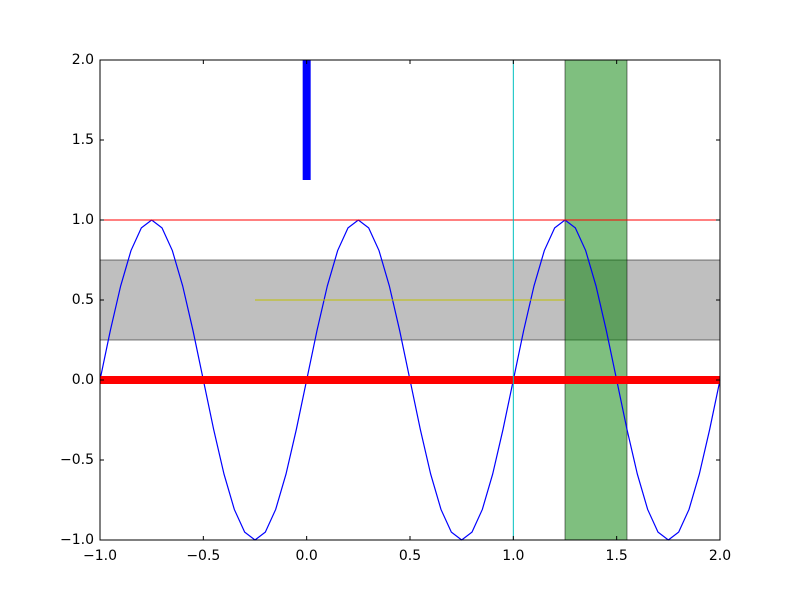  What do you see at coordinates (617, 556) in the screenshot?
I see `x-tick-label: 1.5` at bounding box center [617, 556].